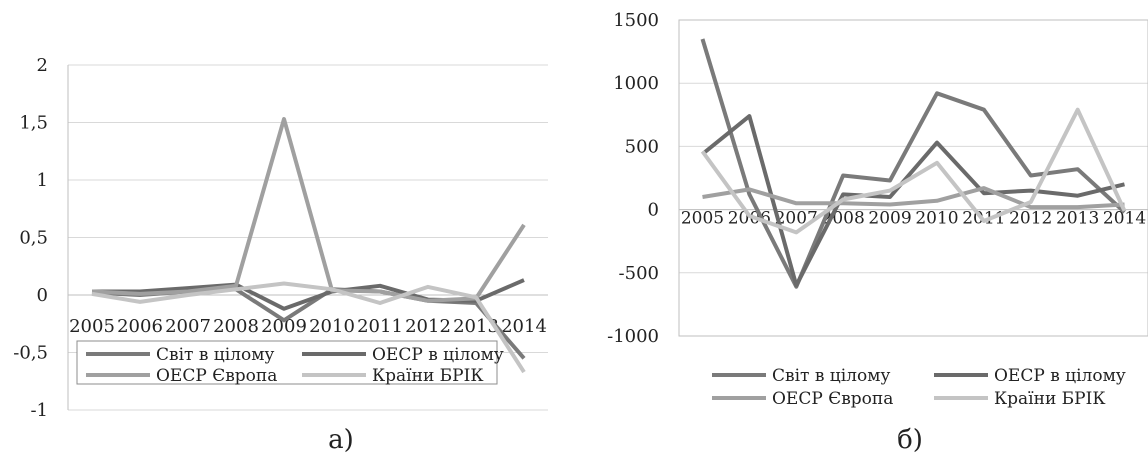  Describe the element at coordinates (188, 326) in the screenshot. I see `x-tick-label: 2007` at that location.